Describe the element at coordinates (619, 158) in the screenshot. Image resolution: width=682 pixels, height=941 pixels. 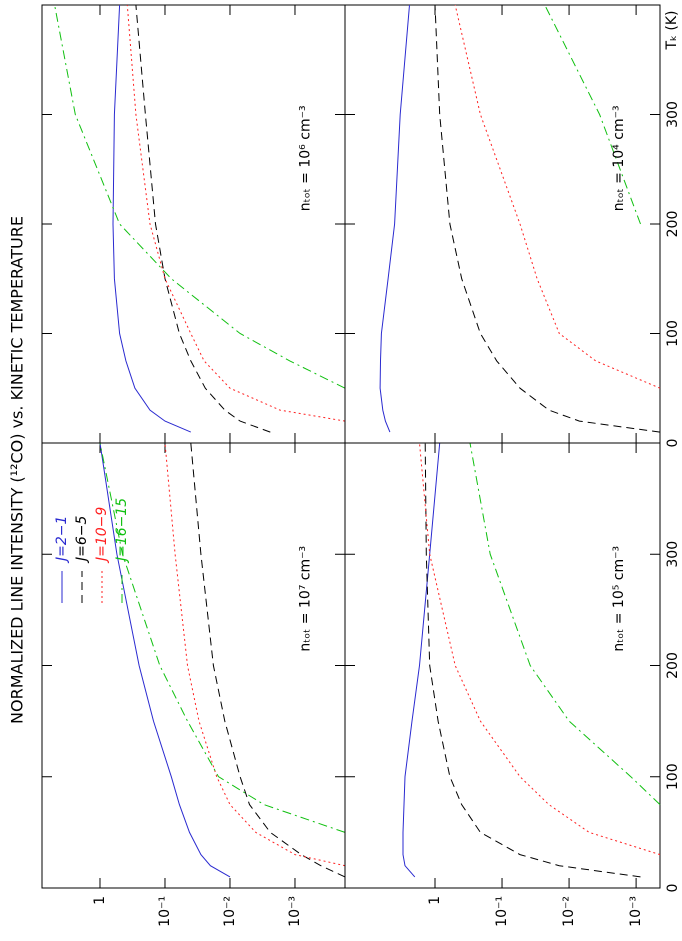
I see `density-annotation: nₜₒₜ = 10⁴ cm⁻³` at that location.